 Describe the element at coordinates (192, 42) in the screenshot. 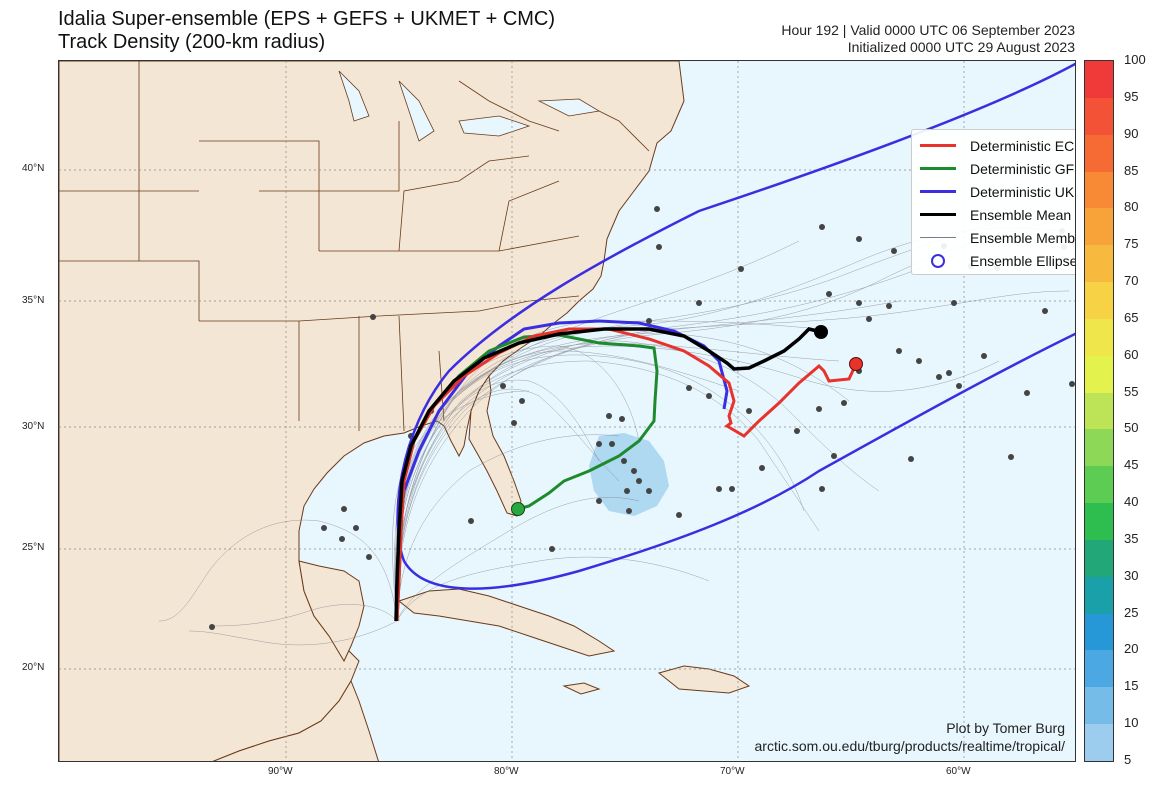

I see `title-line-2: Track Density (200-km radius)` at that location.